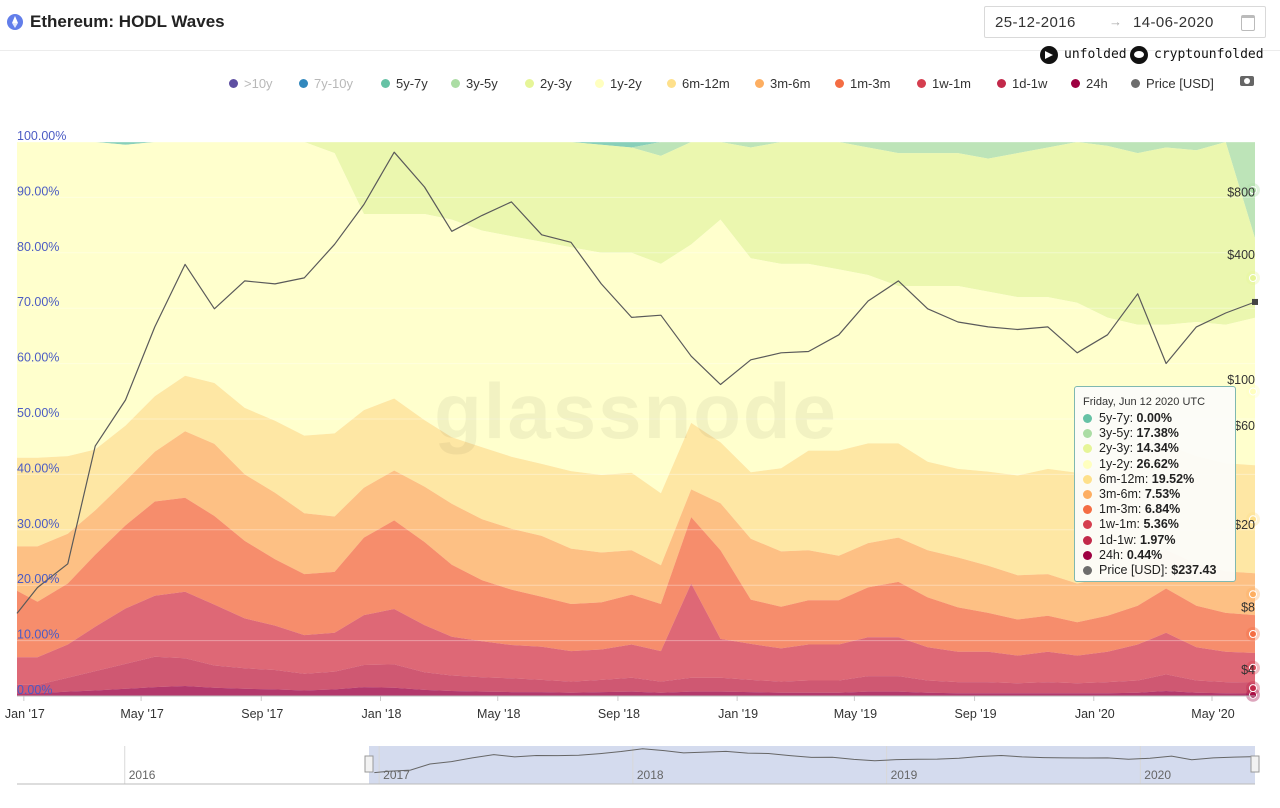 The width and height of the screenshot is (1280, 808). What do you see at coordinates (636, 691) in the screenshot?
I see `area-24h` at bounding box center [636, 691].